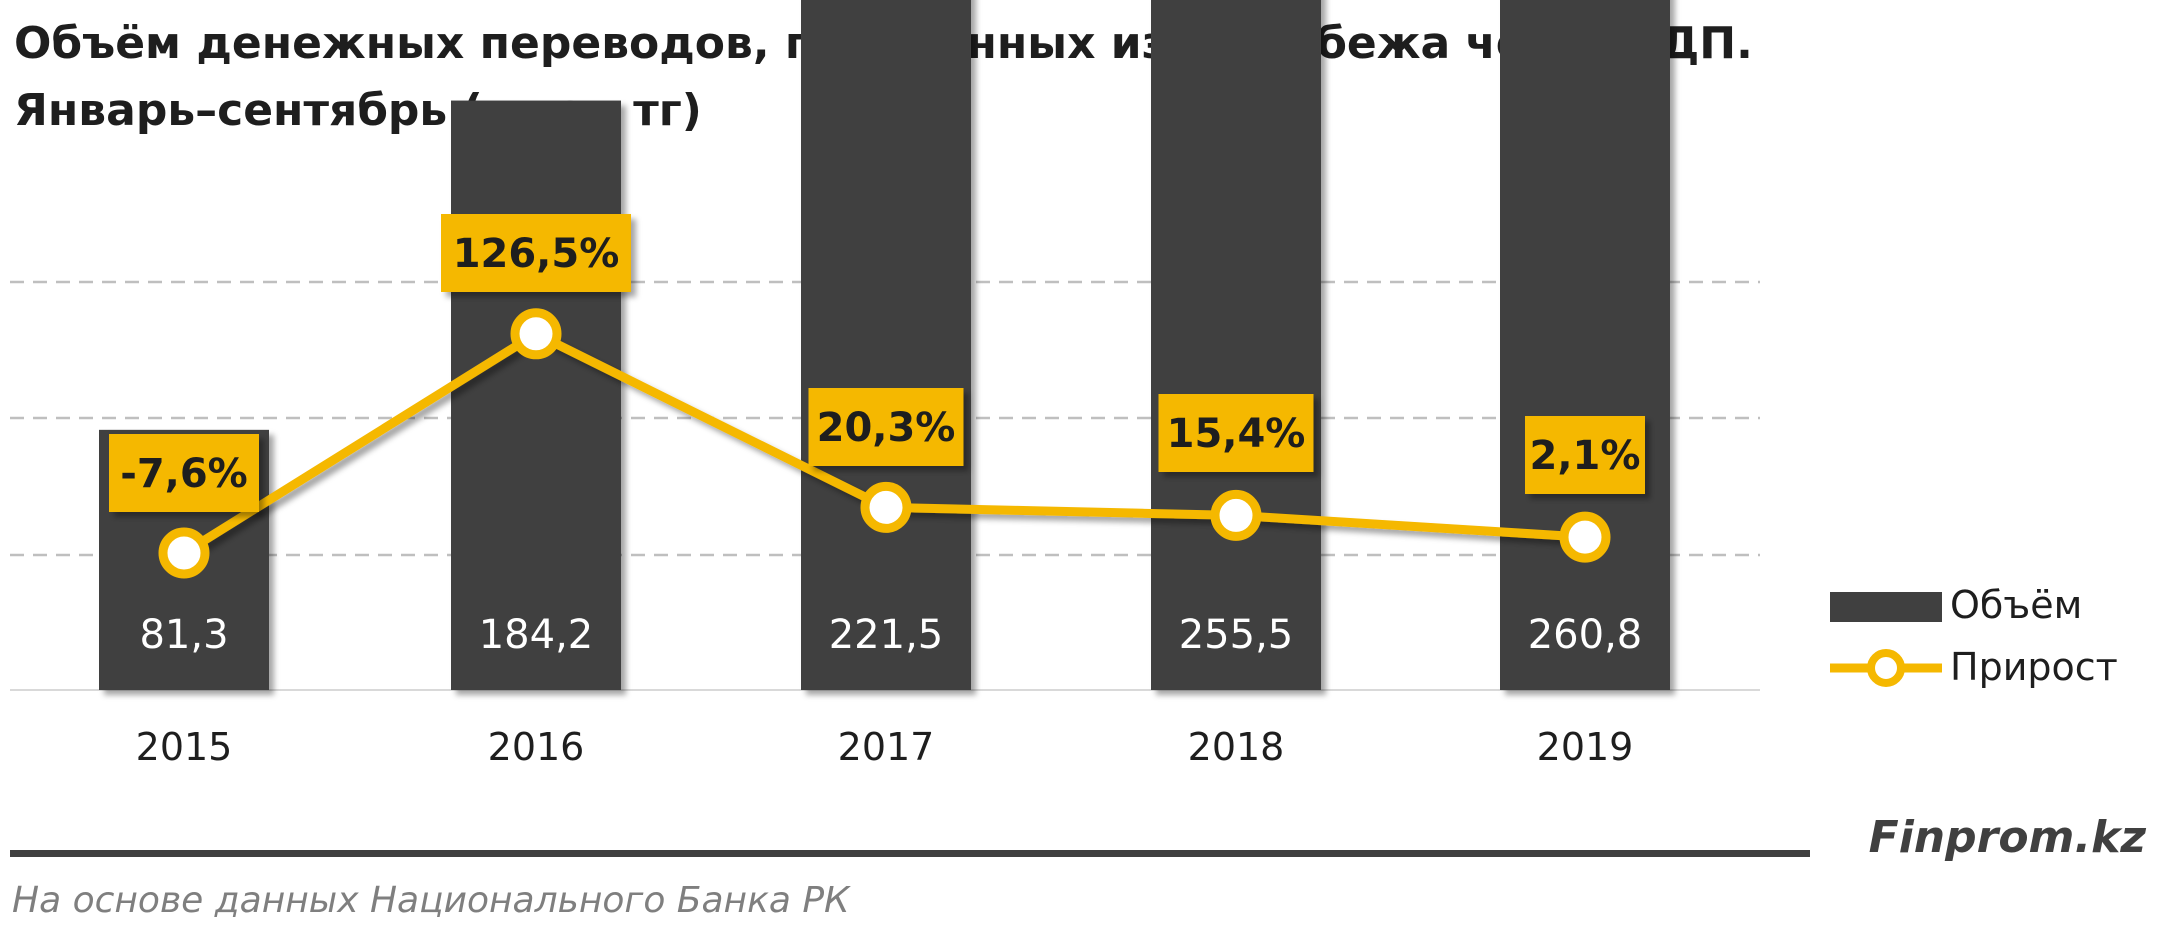 The width and height of the screenshot is (2160, 940). I want to click on growth-label-box-2015, so click(184, 473).